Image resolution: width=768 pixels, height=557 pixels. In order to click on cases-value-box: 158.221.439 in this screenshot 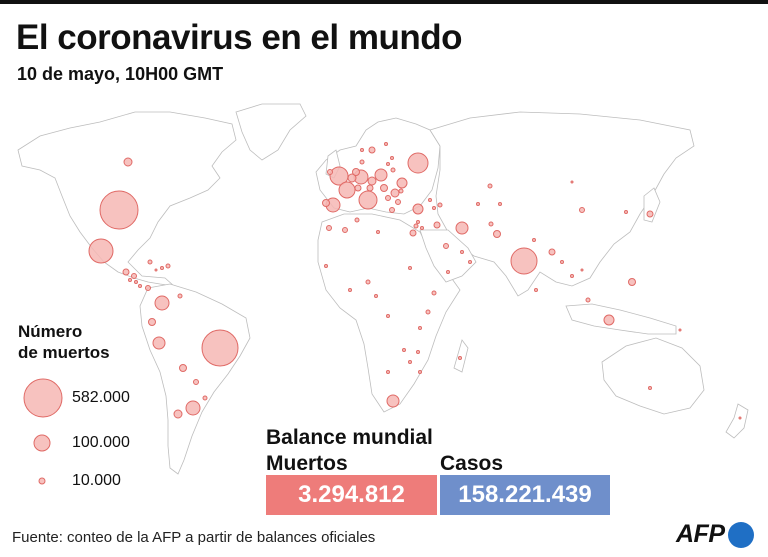, I will do `click(525, 495)`.